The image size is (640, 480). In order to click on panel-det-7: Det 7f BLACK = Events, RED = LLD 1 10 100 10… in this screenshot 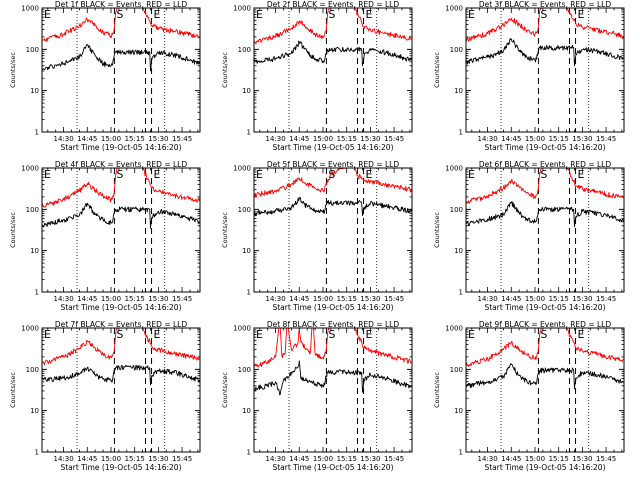, I will do `click(105, 396)`.